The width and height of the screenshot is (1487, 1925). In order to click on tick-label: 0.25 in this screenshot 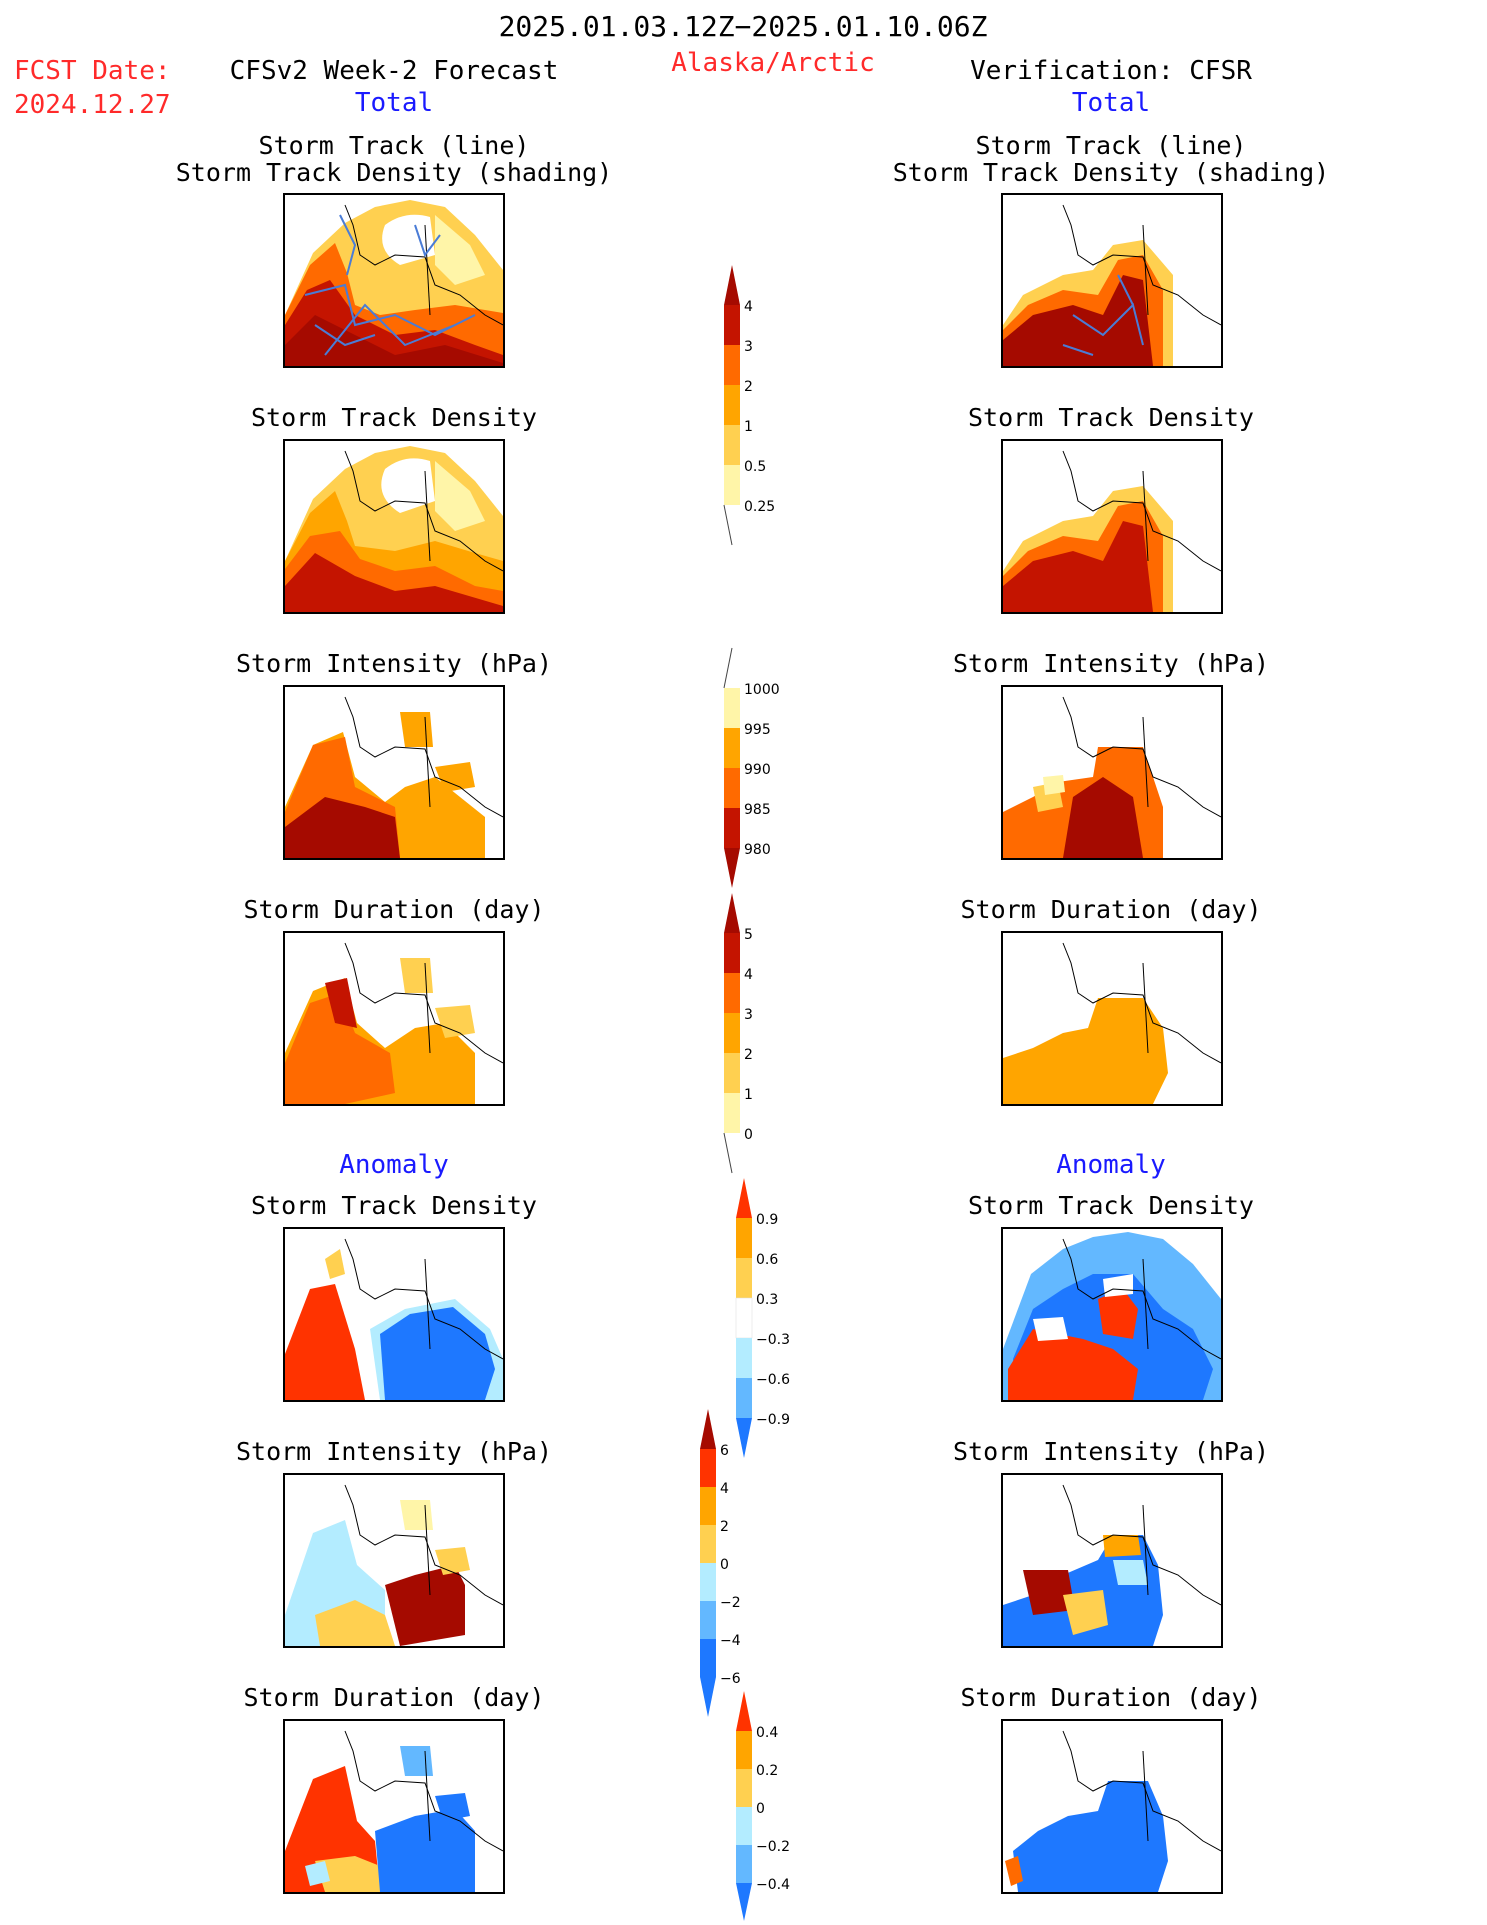, I will do `click(759, 507)`.